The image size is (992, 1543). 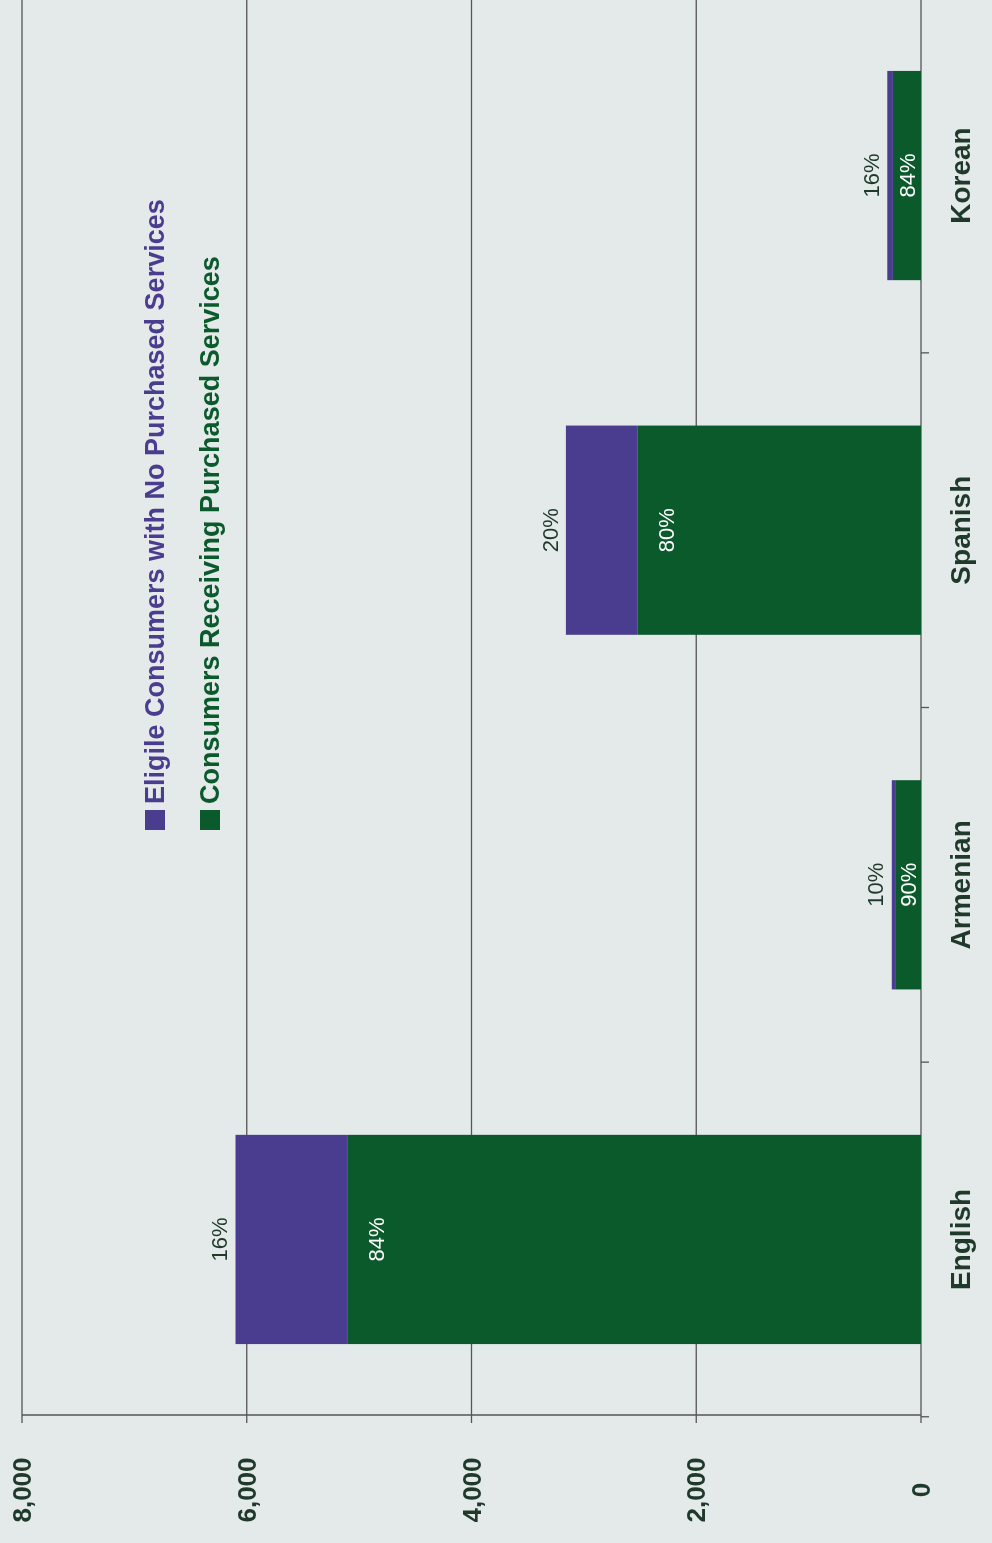 What do you see at coordinates (960, 885) in the screenshot?
I see `y-tick-label: Armenian` at bounding box center [960, 885].